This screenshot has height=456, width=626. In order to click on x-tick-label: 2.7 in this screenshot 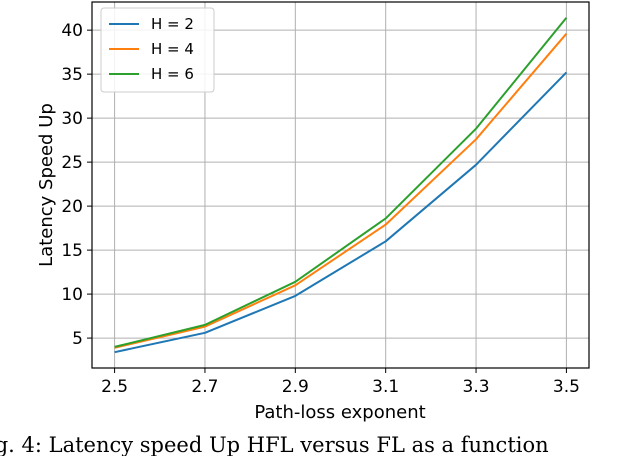, I will do `click(204, 387)`.